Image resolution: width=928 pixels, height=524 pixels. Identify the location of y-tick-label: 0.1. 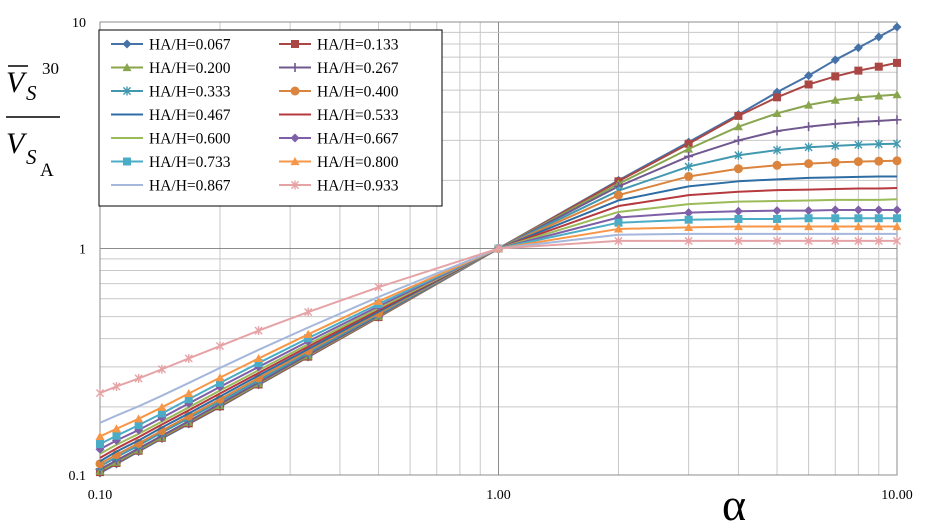
(78, 476).